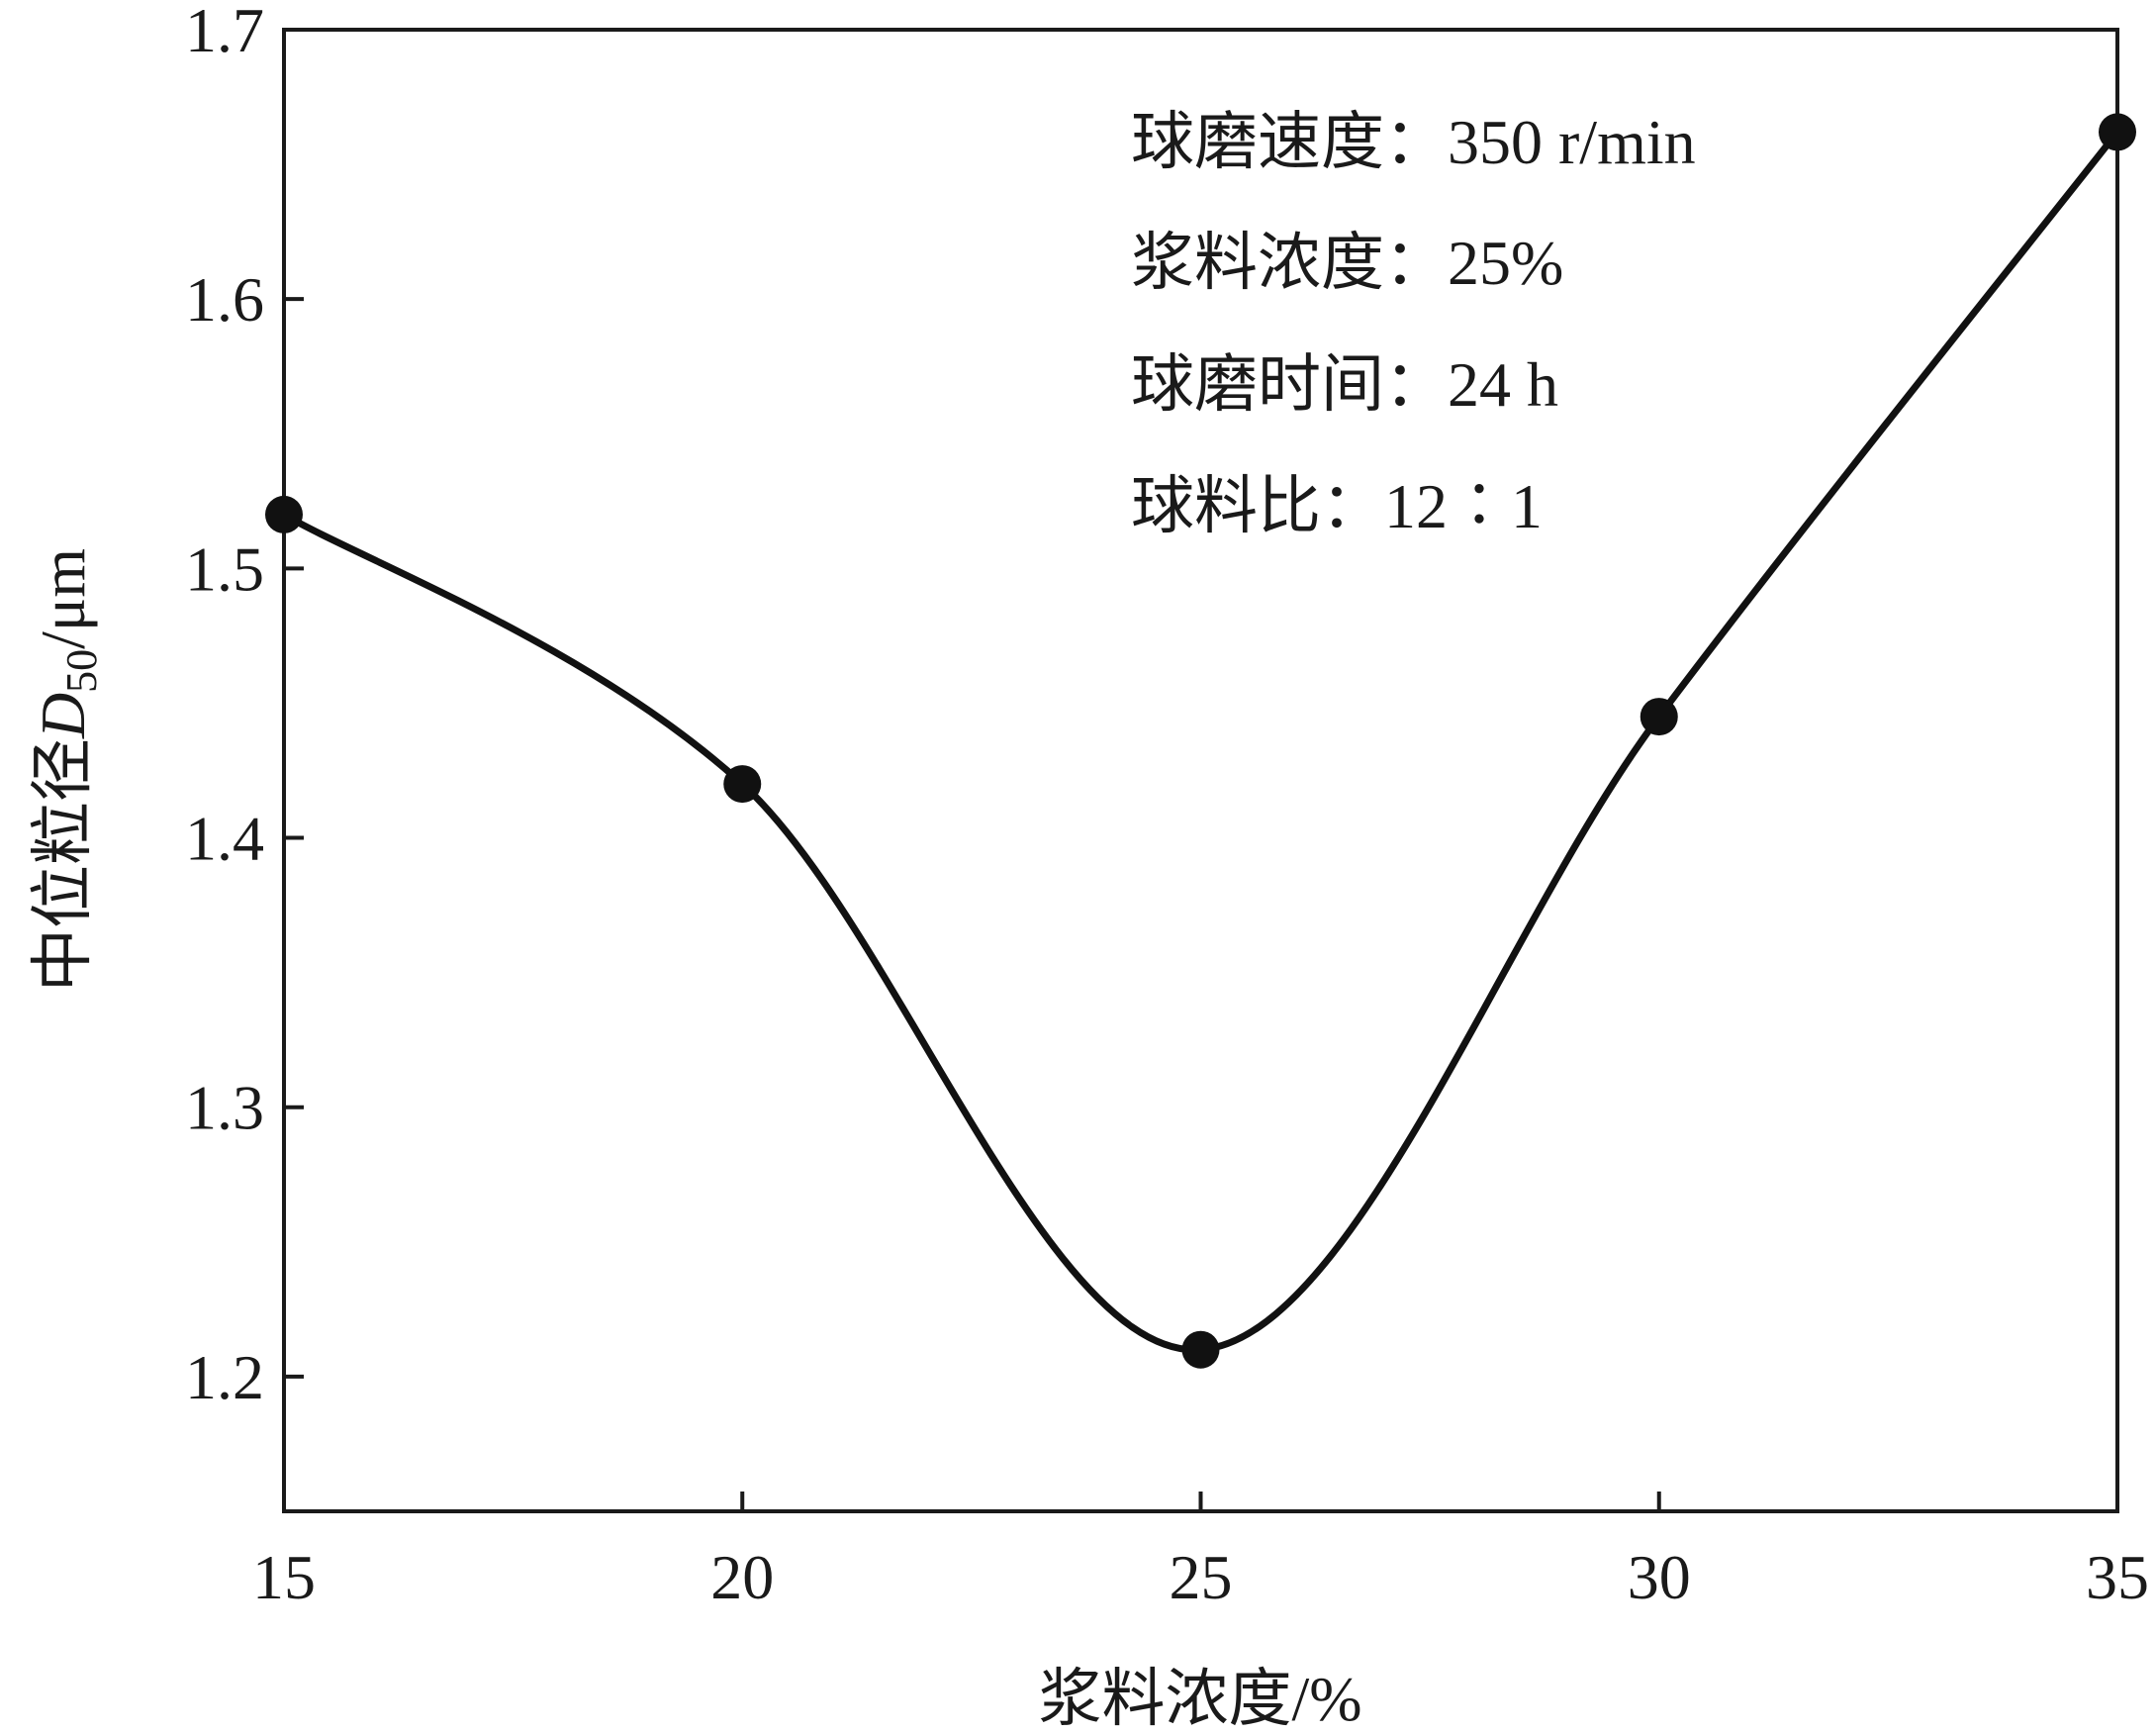 This screenshot has width=2156, height=1734. I want to click on y-tick-label-0: 1.2, so click(224, 1377).